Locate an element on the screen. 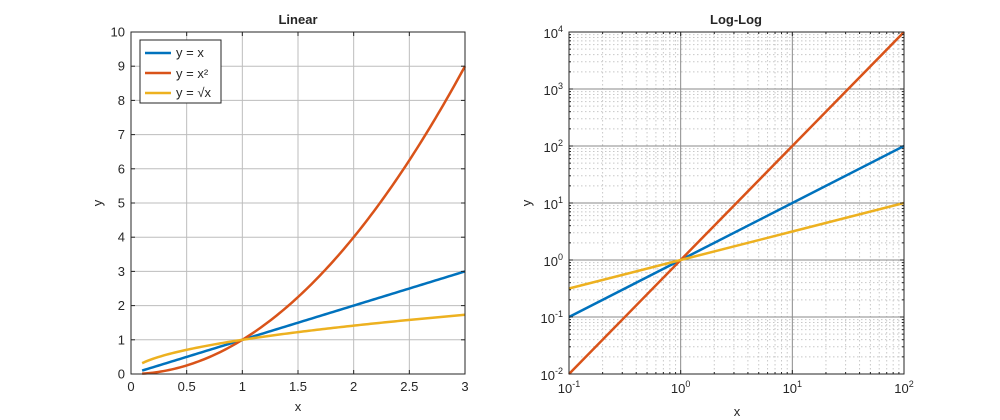  x-tick-label: 10⁻¹ is located at coordinates (569, 387).